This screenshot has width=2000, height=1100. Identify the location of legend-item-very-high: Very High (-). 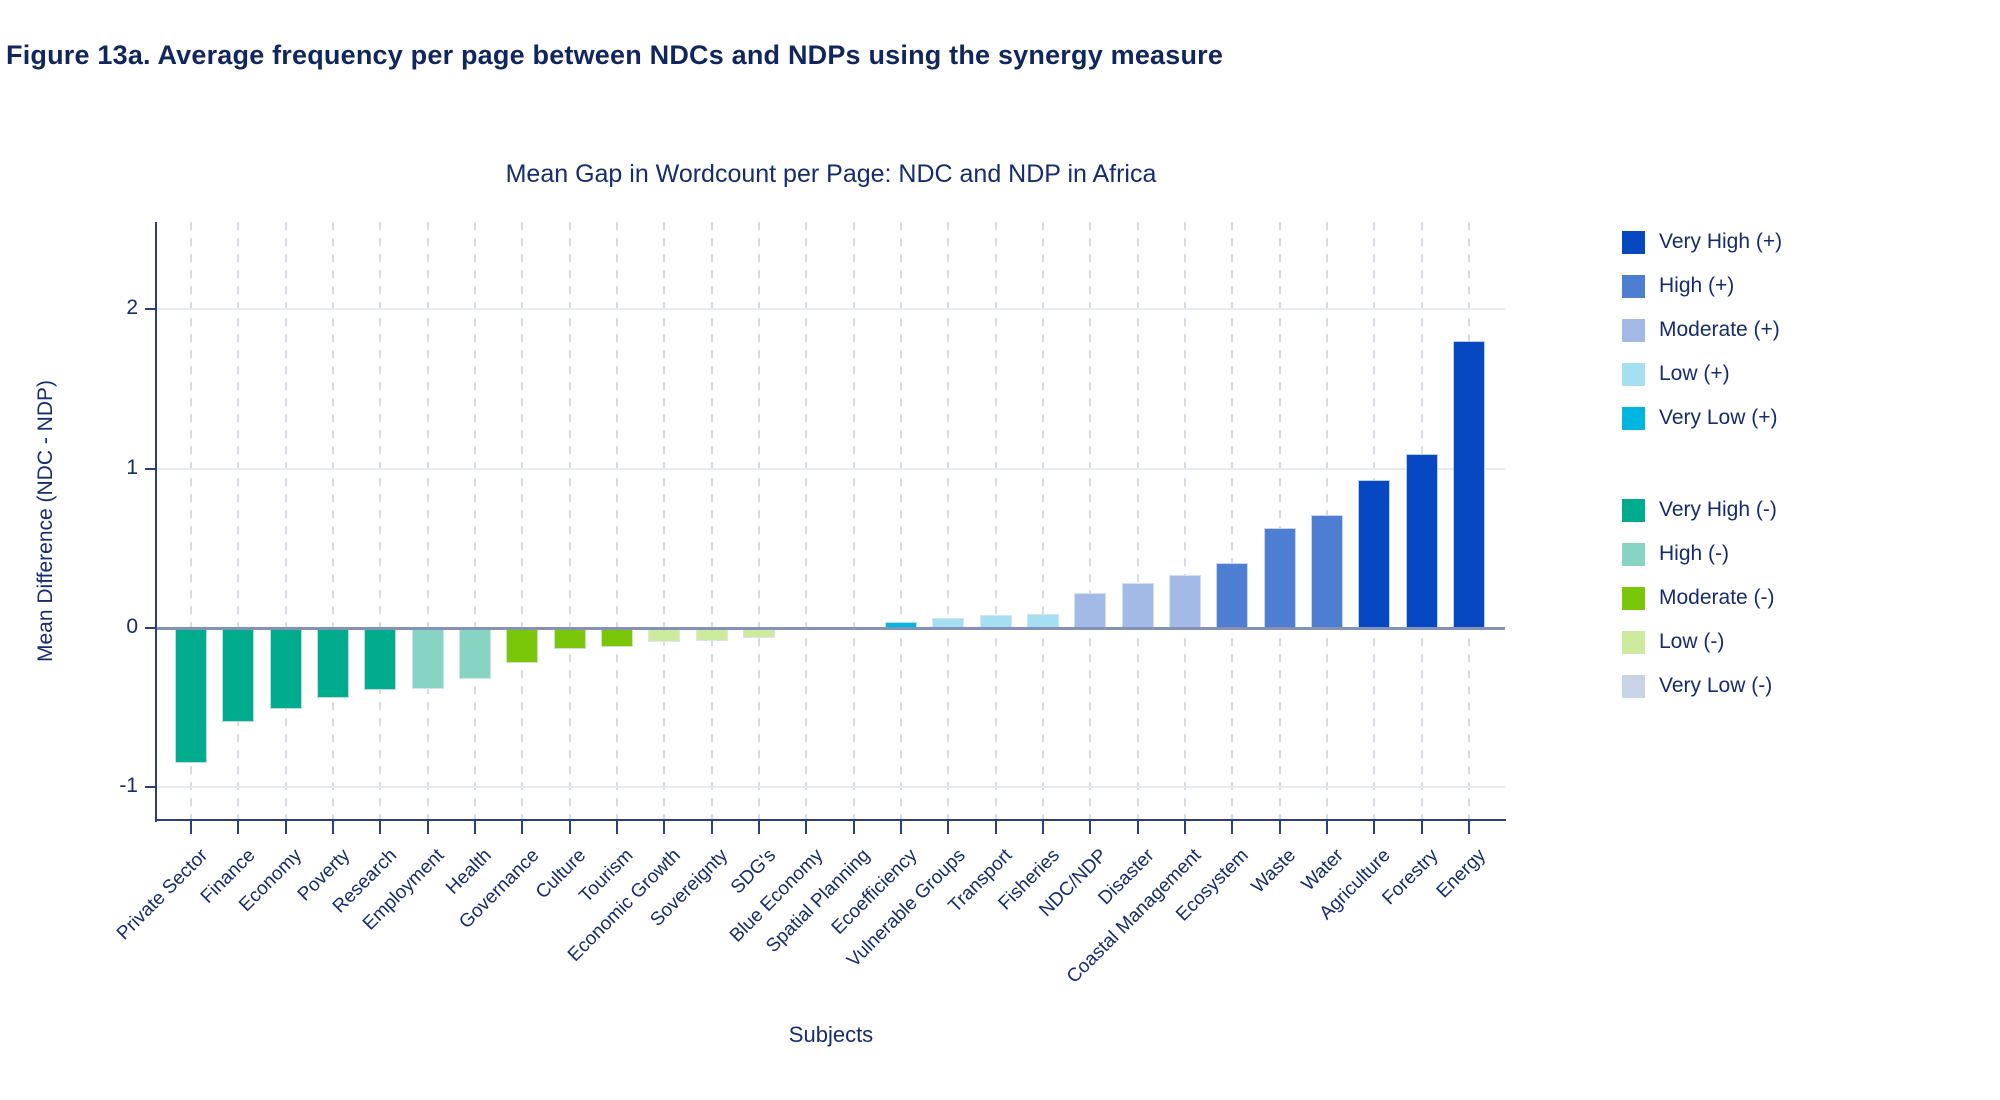
(1702, 510).